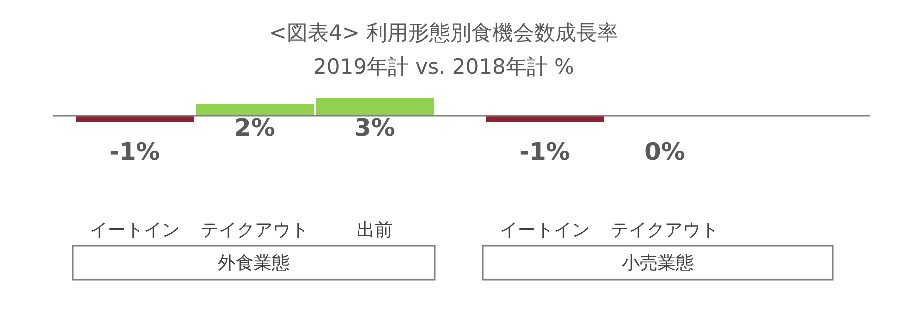 The height and width of the screenshot is (333, 908). I want to click on text: 外食業態, so click(254, 263).